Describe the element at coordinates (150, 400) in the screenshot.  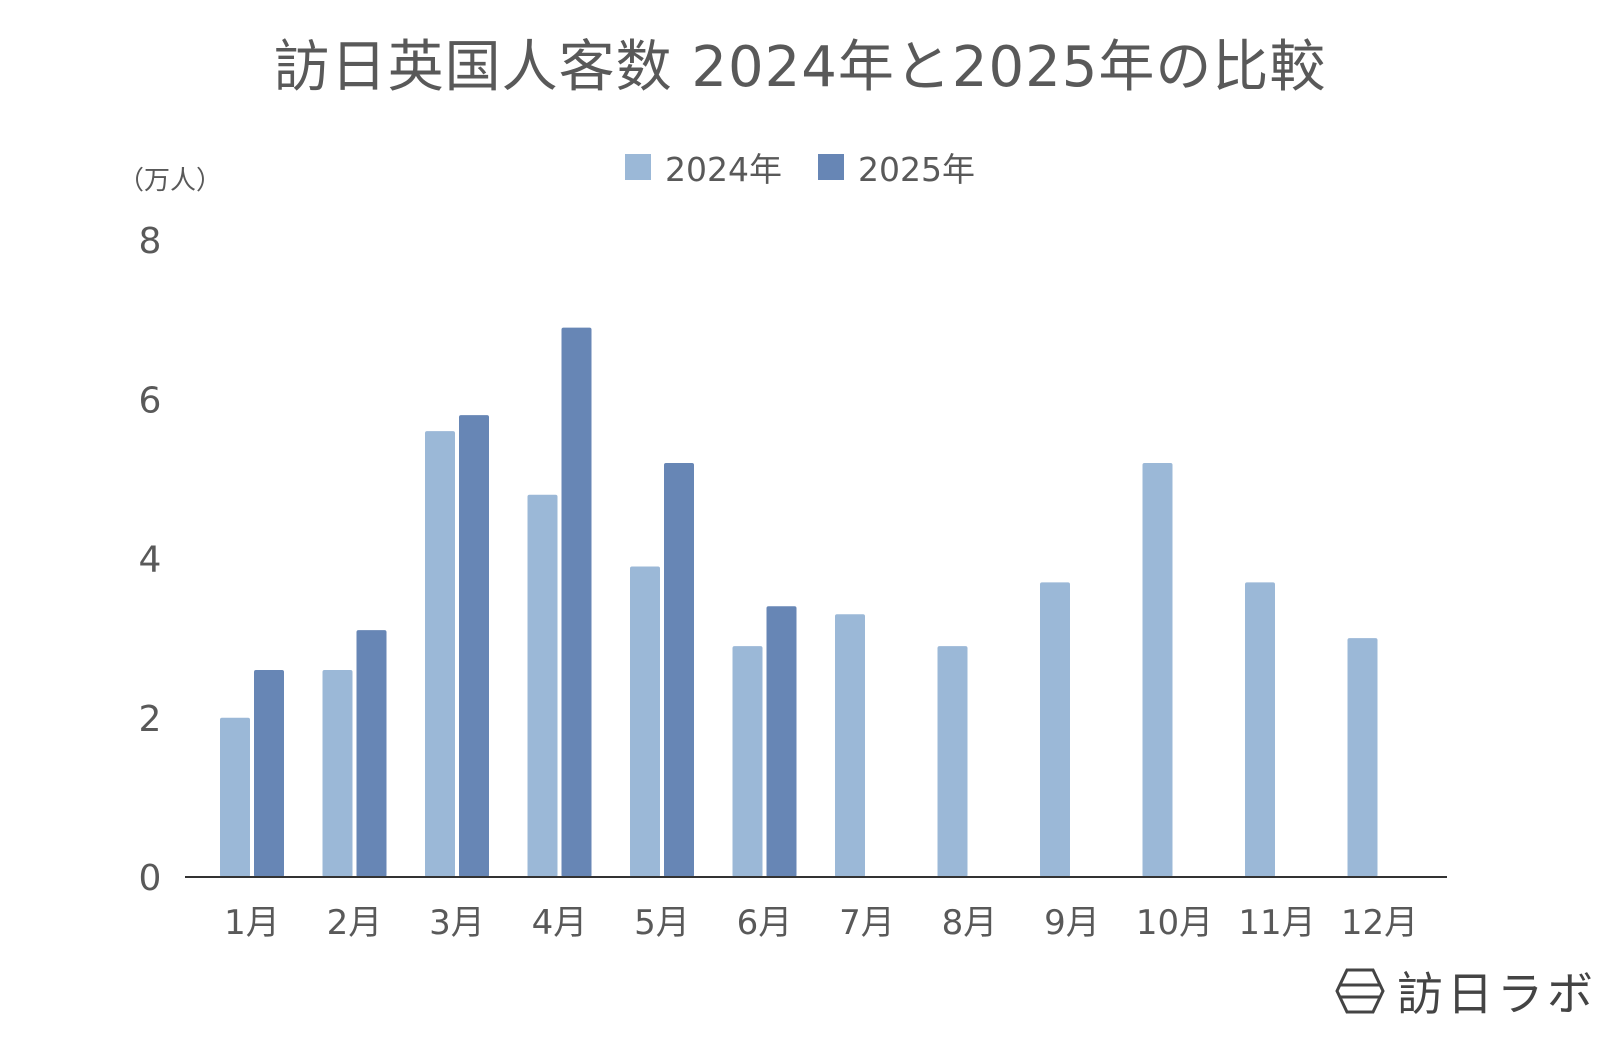
I see `y-tick-label: 6` at that location.